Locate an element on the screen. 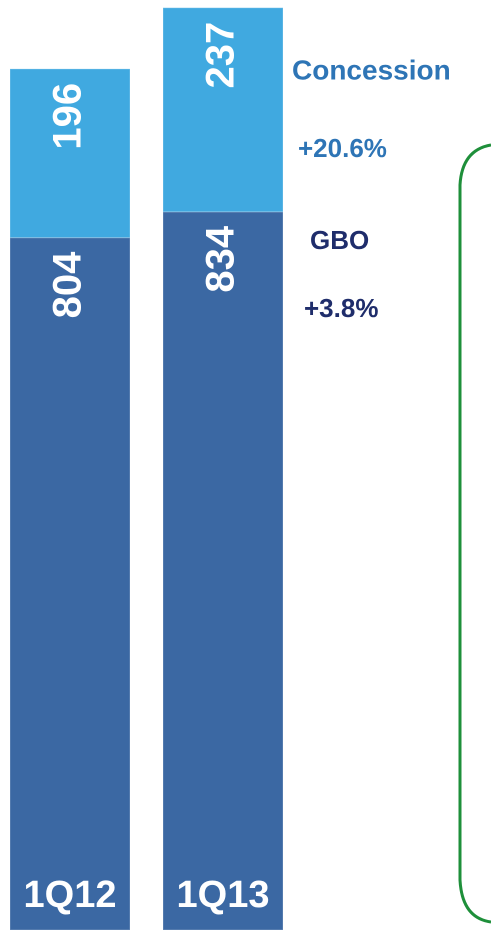 The image size is (491, 944). bracket is located at coordinates (474, 533).